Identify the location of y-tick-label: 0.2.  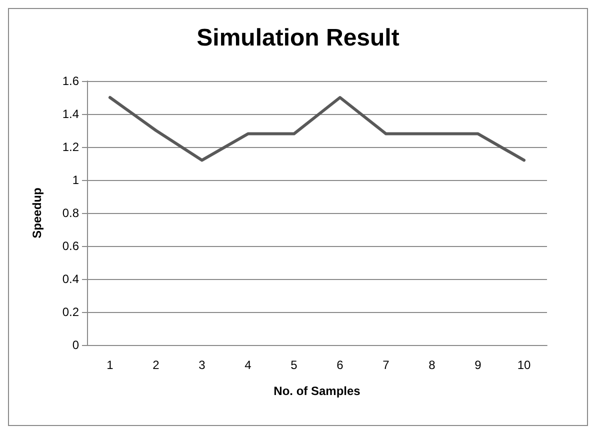
(71, 312).